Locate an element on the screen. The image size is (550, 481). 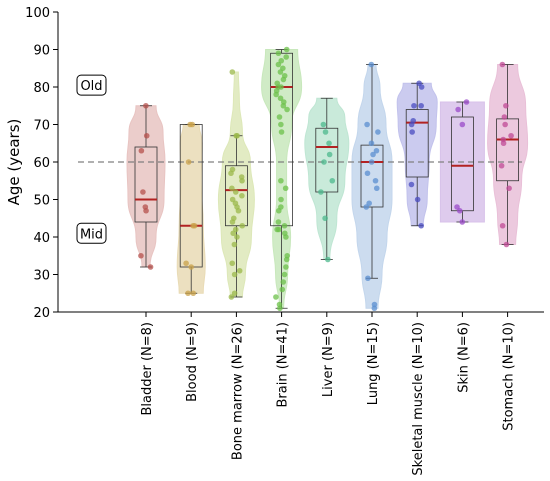
y-tick-label: 50 is located at coordinates (41, 201).